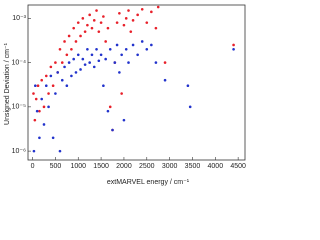 The image size is (320, 240). What do you see at coordinates (170, 166) in the screenshot?
I see `x-tick-label: 3000` at bounding box center [170, 166].